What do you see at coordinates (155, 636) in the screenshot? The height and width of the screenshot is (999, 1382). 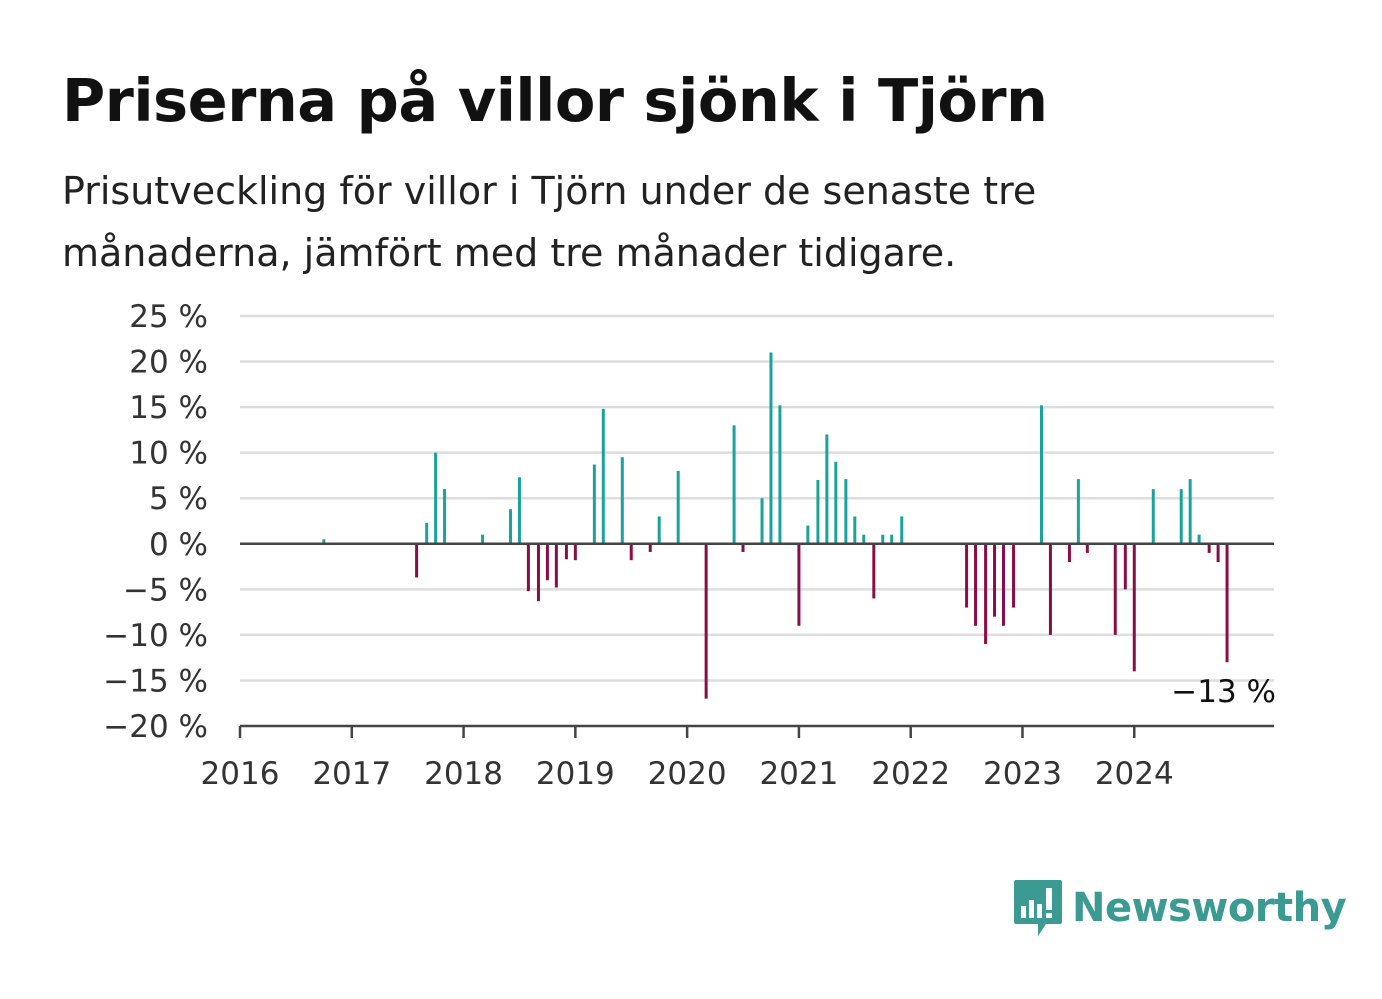 I see `y-tick-label: −10 %` at bounding box center [155, 636].